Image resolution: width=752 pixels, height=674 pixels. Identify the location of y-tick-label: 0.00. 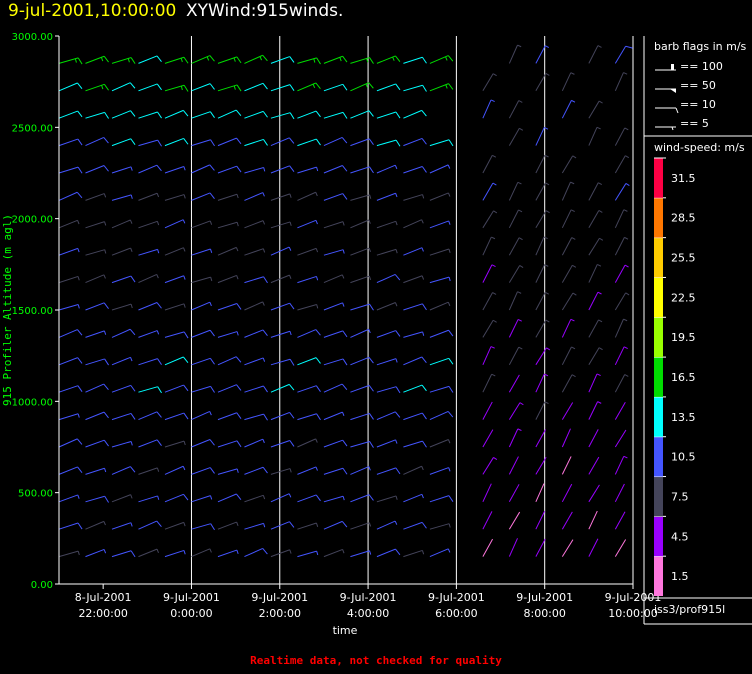
(42, 585).